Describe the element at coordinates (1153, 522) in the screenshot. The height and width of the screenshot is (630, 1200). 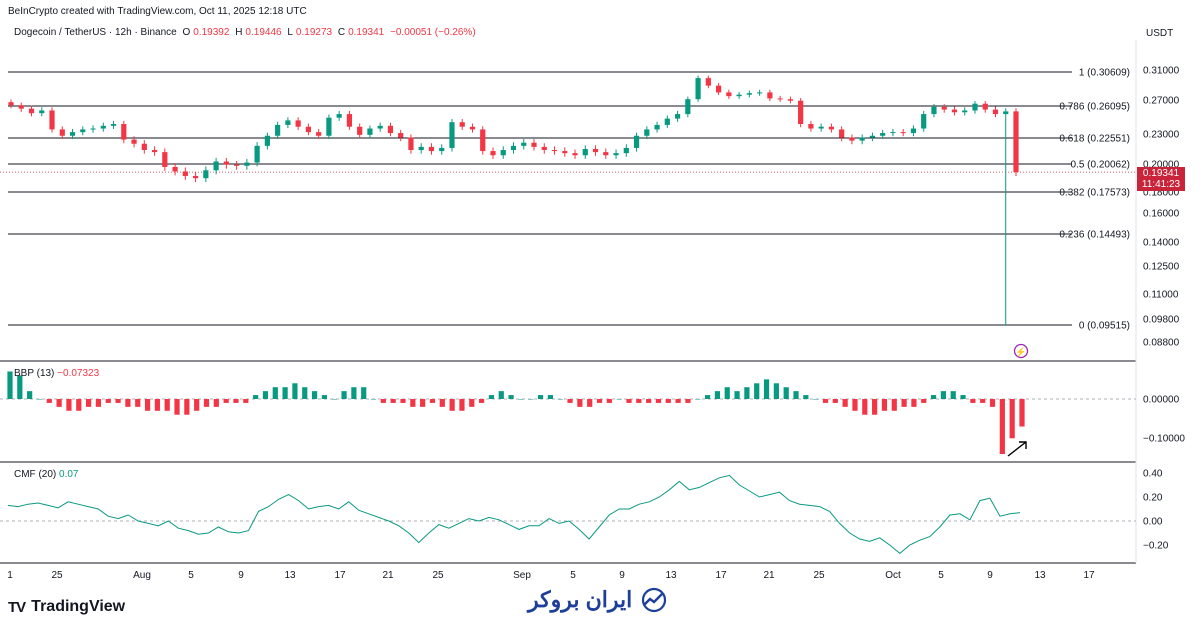
I see `cmf-axis-tick: 0.00` at that location.